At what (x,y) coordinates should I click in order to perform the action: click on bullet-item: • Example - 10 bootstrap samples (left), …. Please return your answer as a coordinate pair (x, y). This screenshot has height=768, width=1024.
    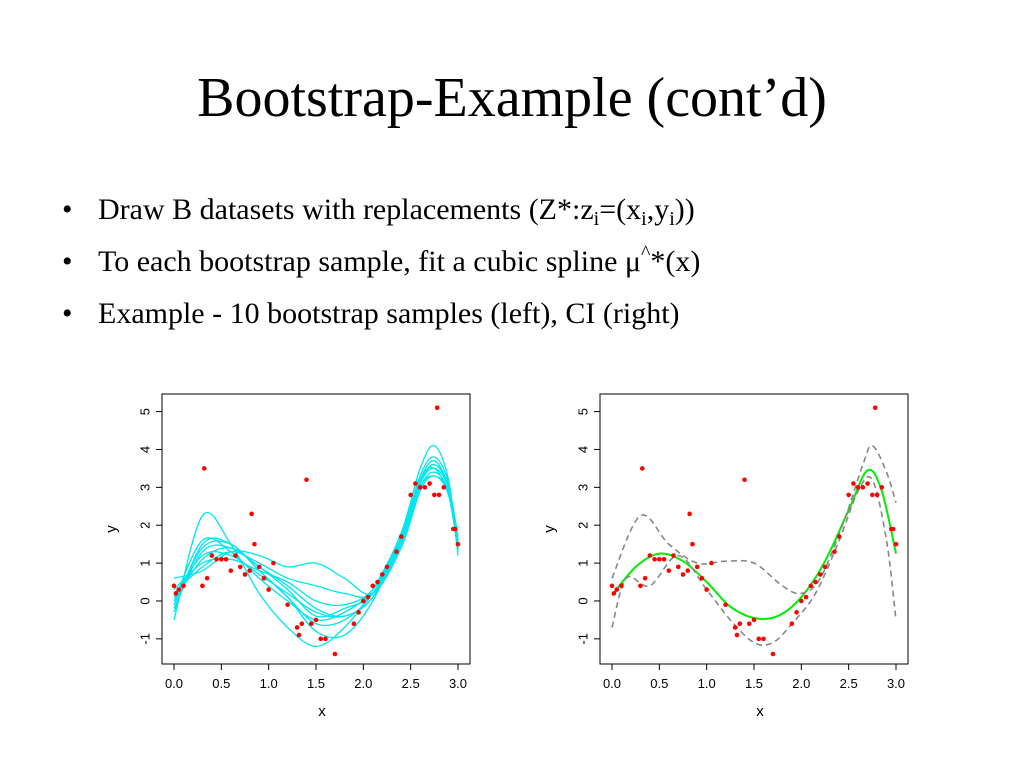
    Looking at the image, I should click on (381, 314).